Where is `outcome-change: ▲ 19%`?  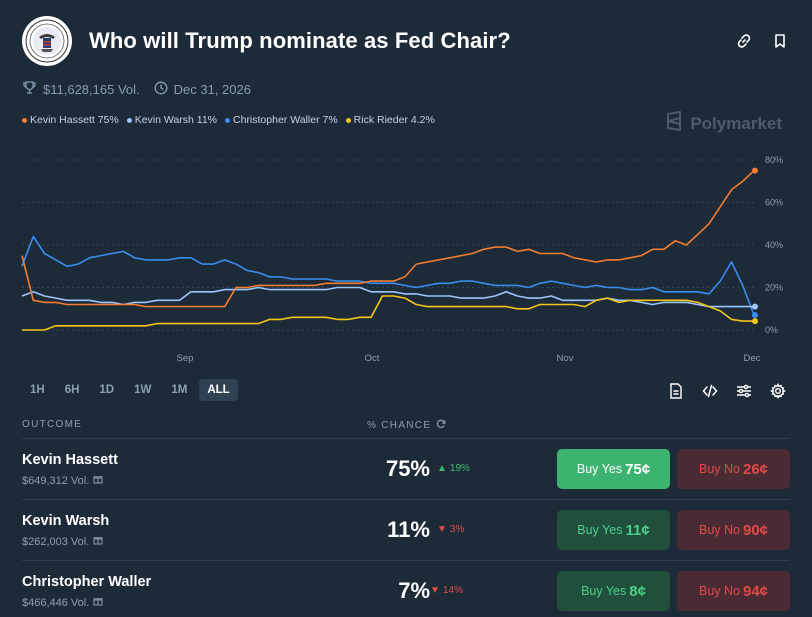 outcome-change: ▲ 19% is located at coordinates (453, 468).